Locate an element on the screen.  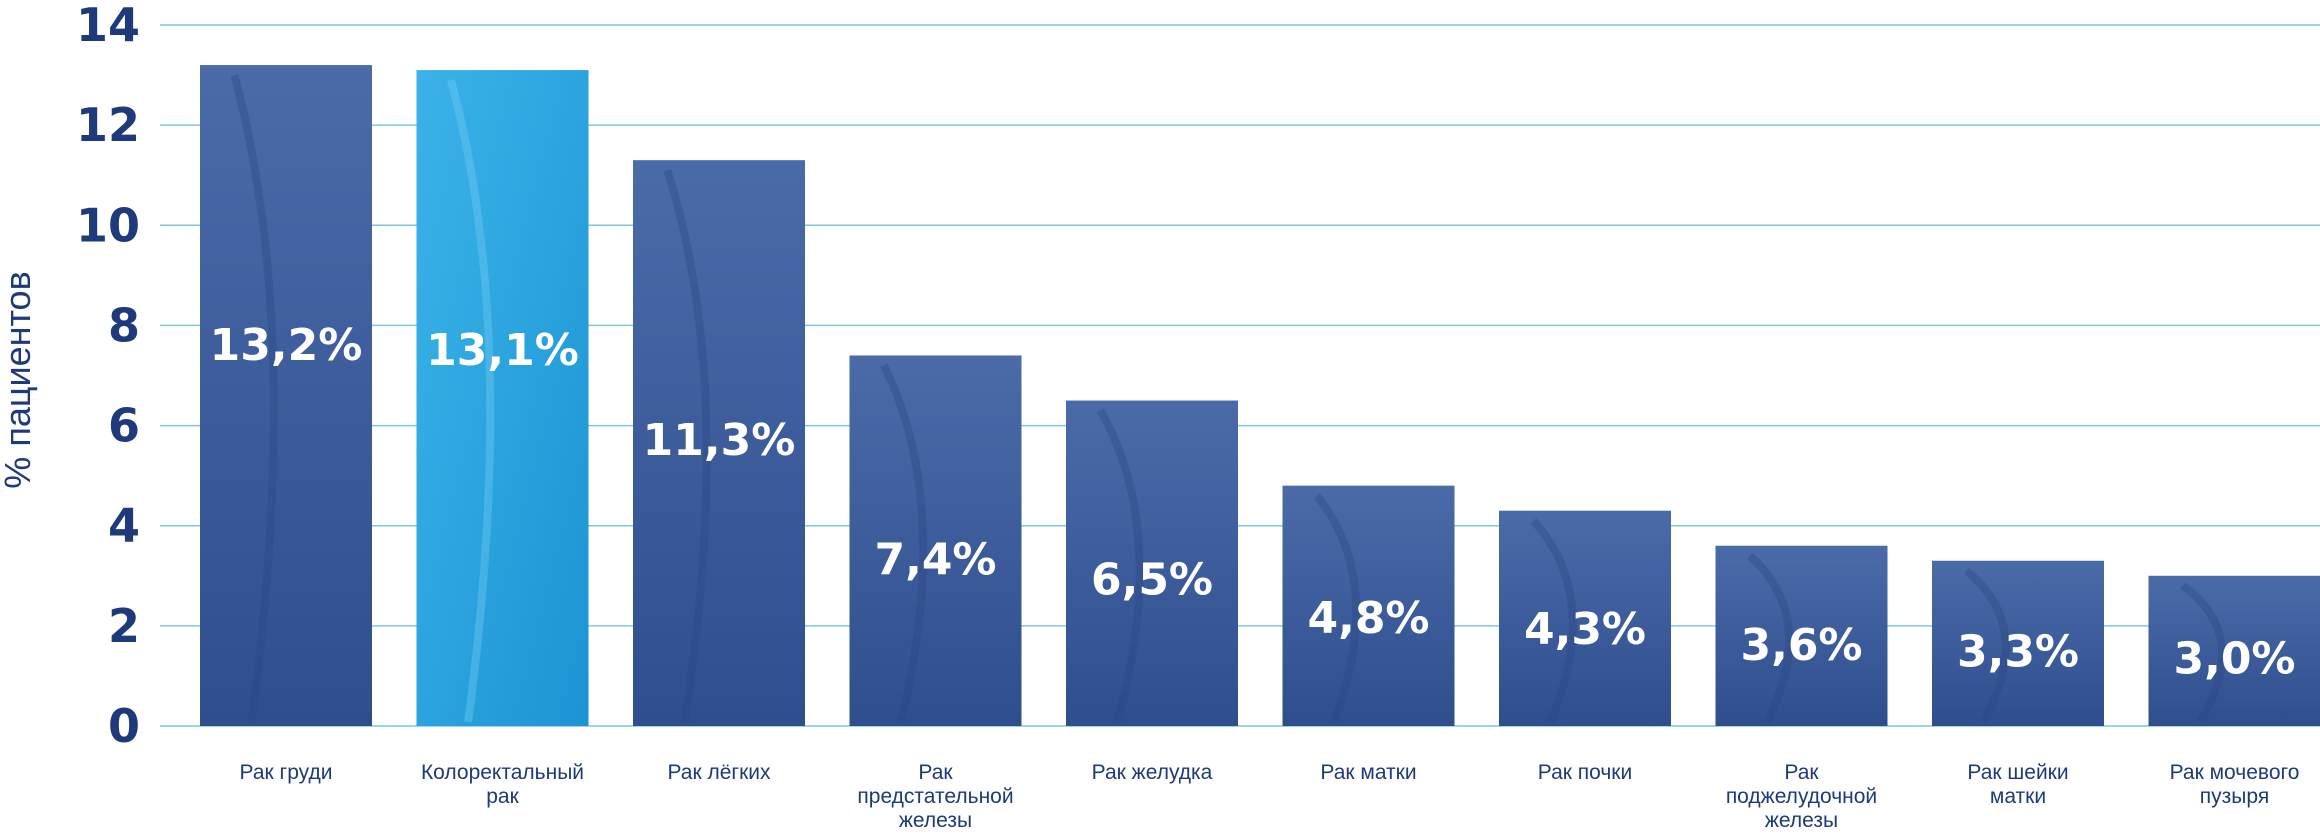
y-tick-label: 14 is located at coordinates (108, 26).